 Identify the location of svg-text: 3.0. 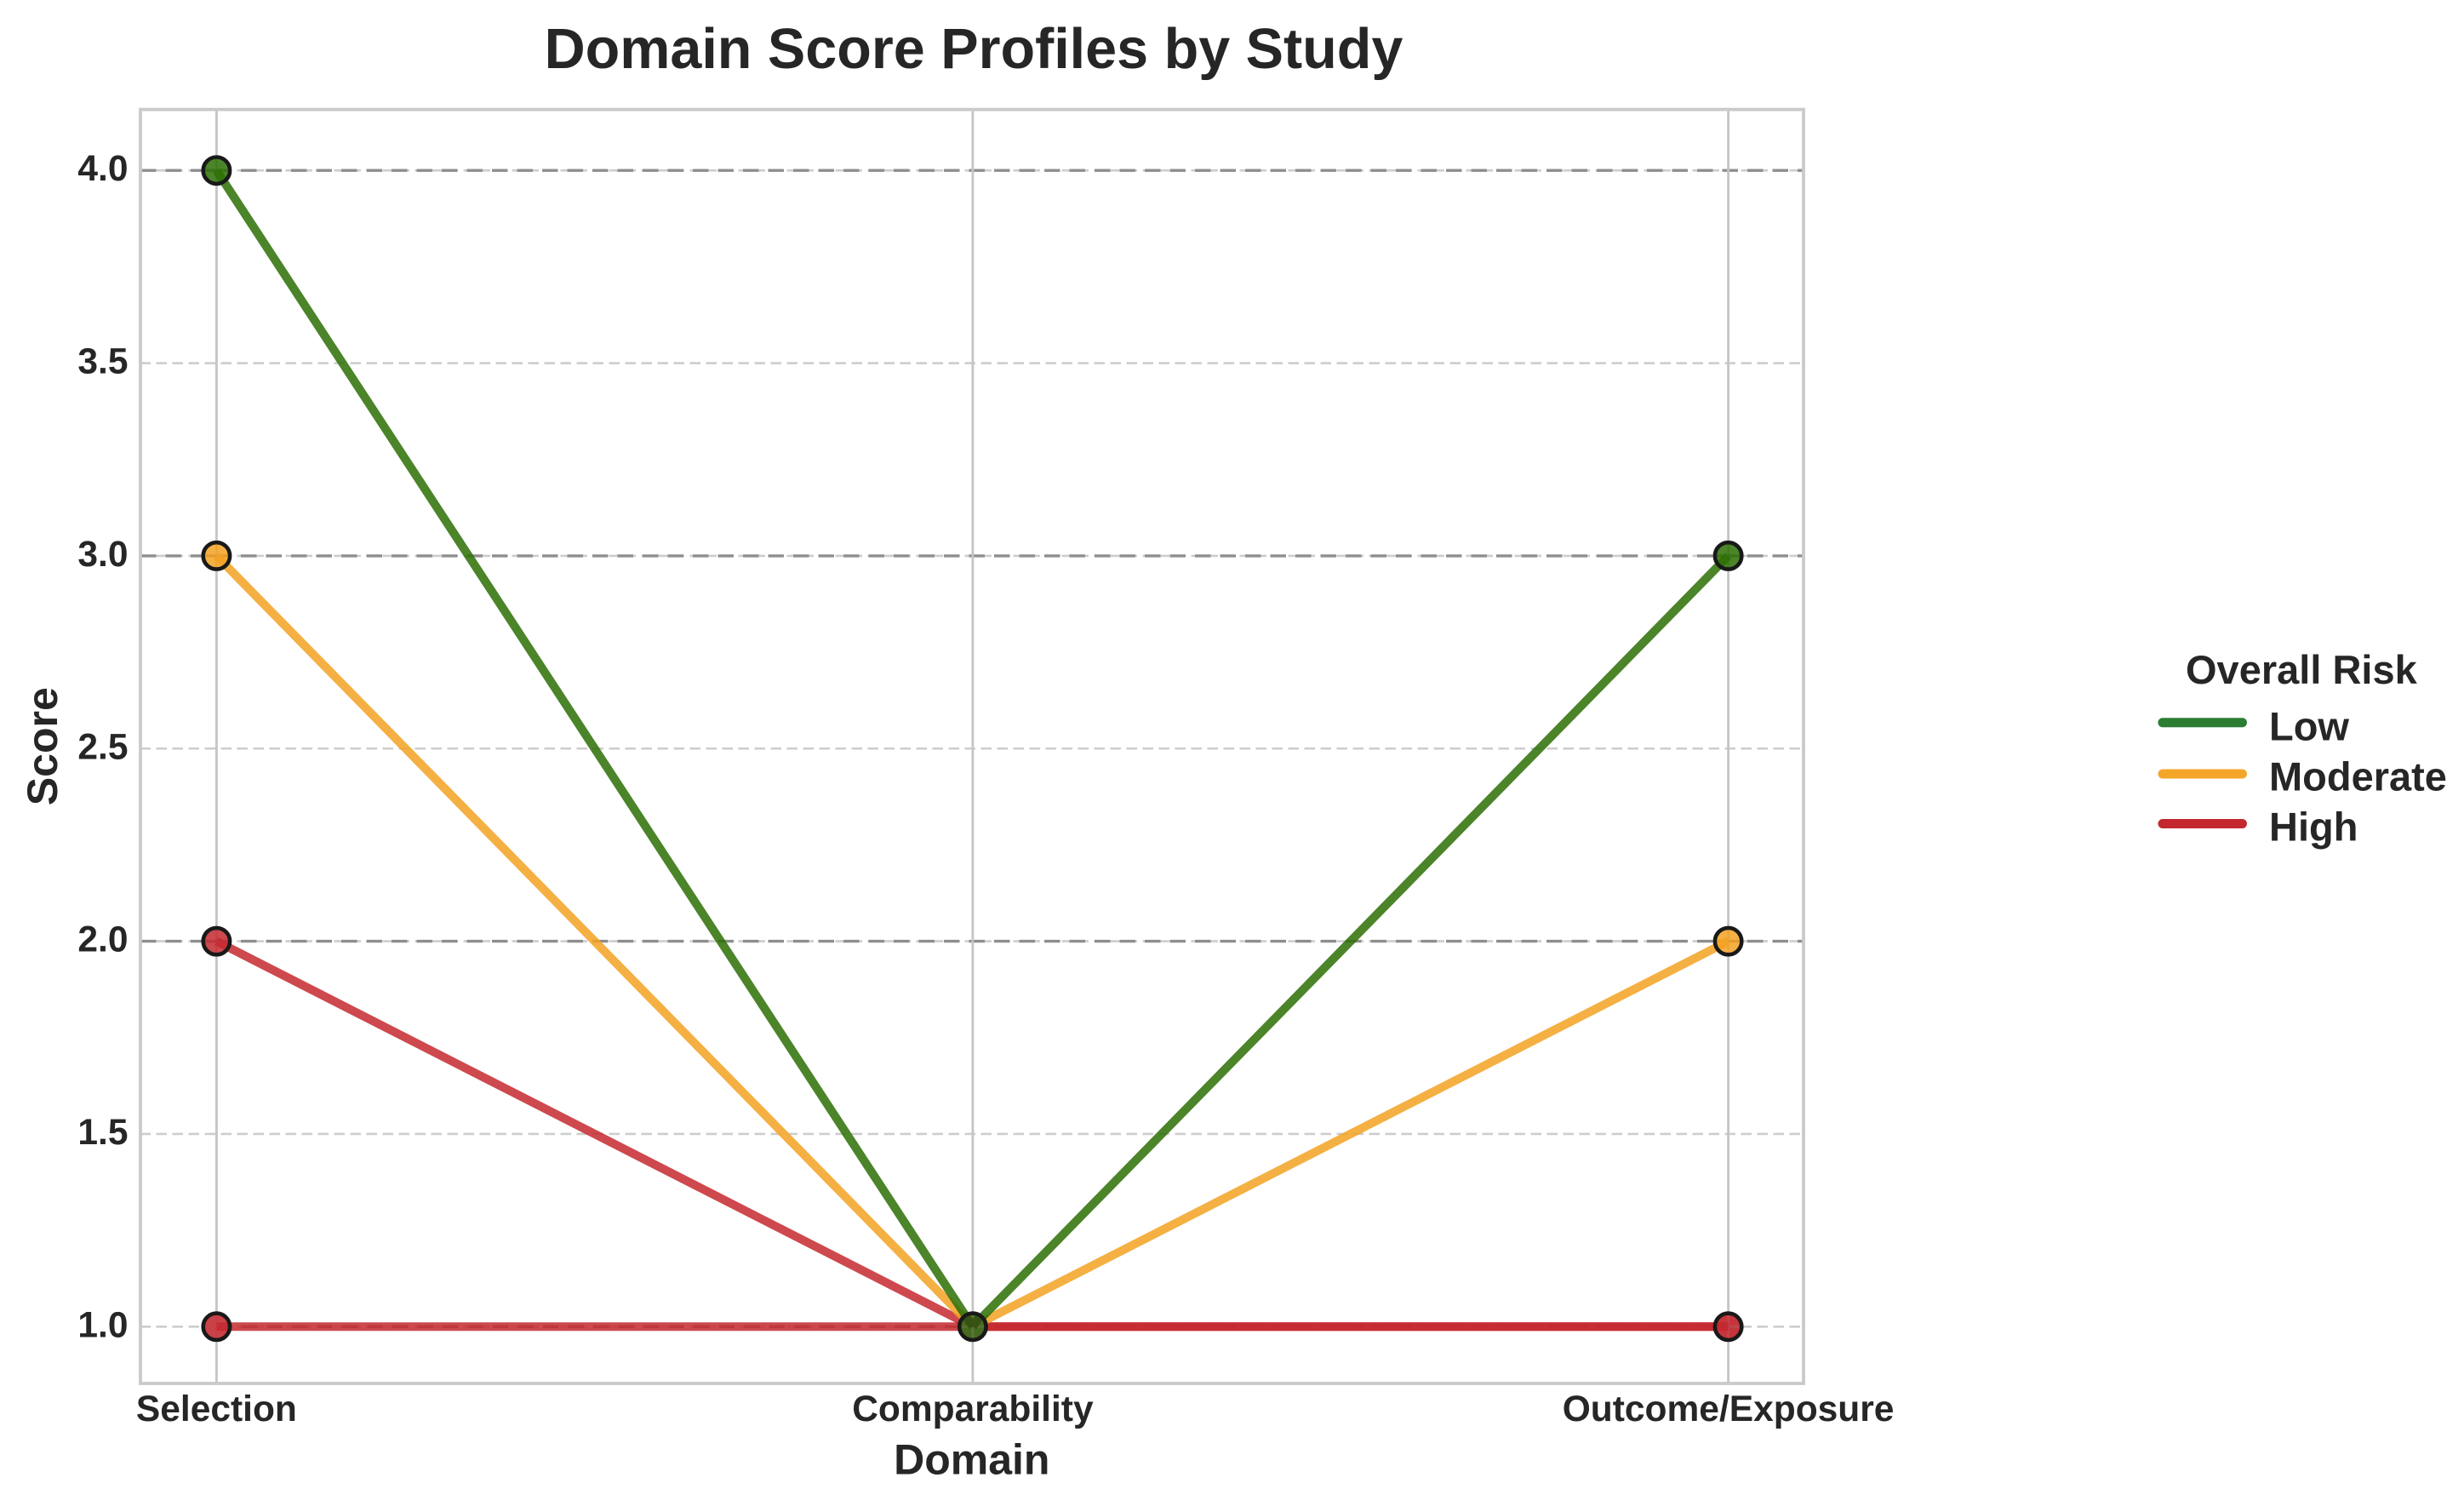
(102, 555).